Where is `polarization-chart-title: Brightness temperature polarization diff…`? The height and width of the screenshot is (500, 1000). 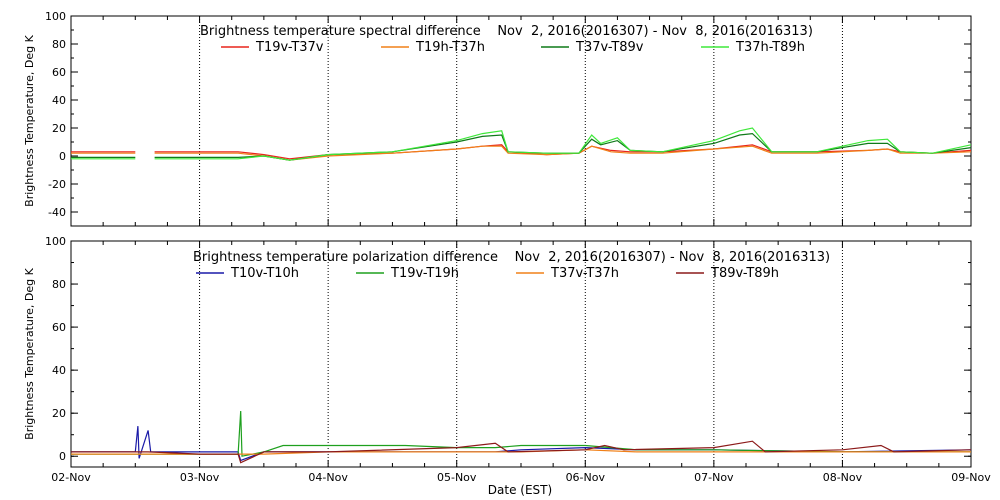 polarization-chart-title: Brightness temperature polarization diff… is located at coordinates (511, 257).